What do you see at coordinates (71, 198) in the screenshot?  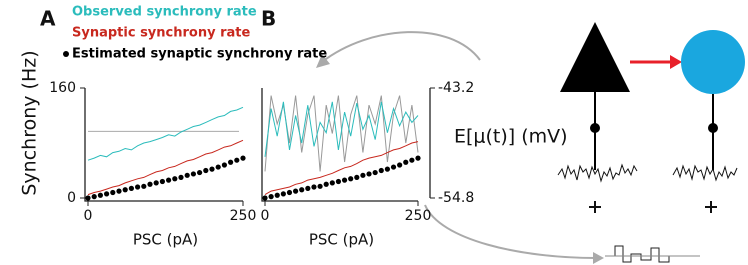 I see `y-tick-label: 0` at bounding box center [71, 198].